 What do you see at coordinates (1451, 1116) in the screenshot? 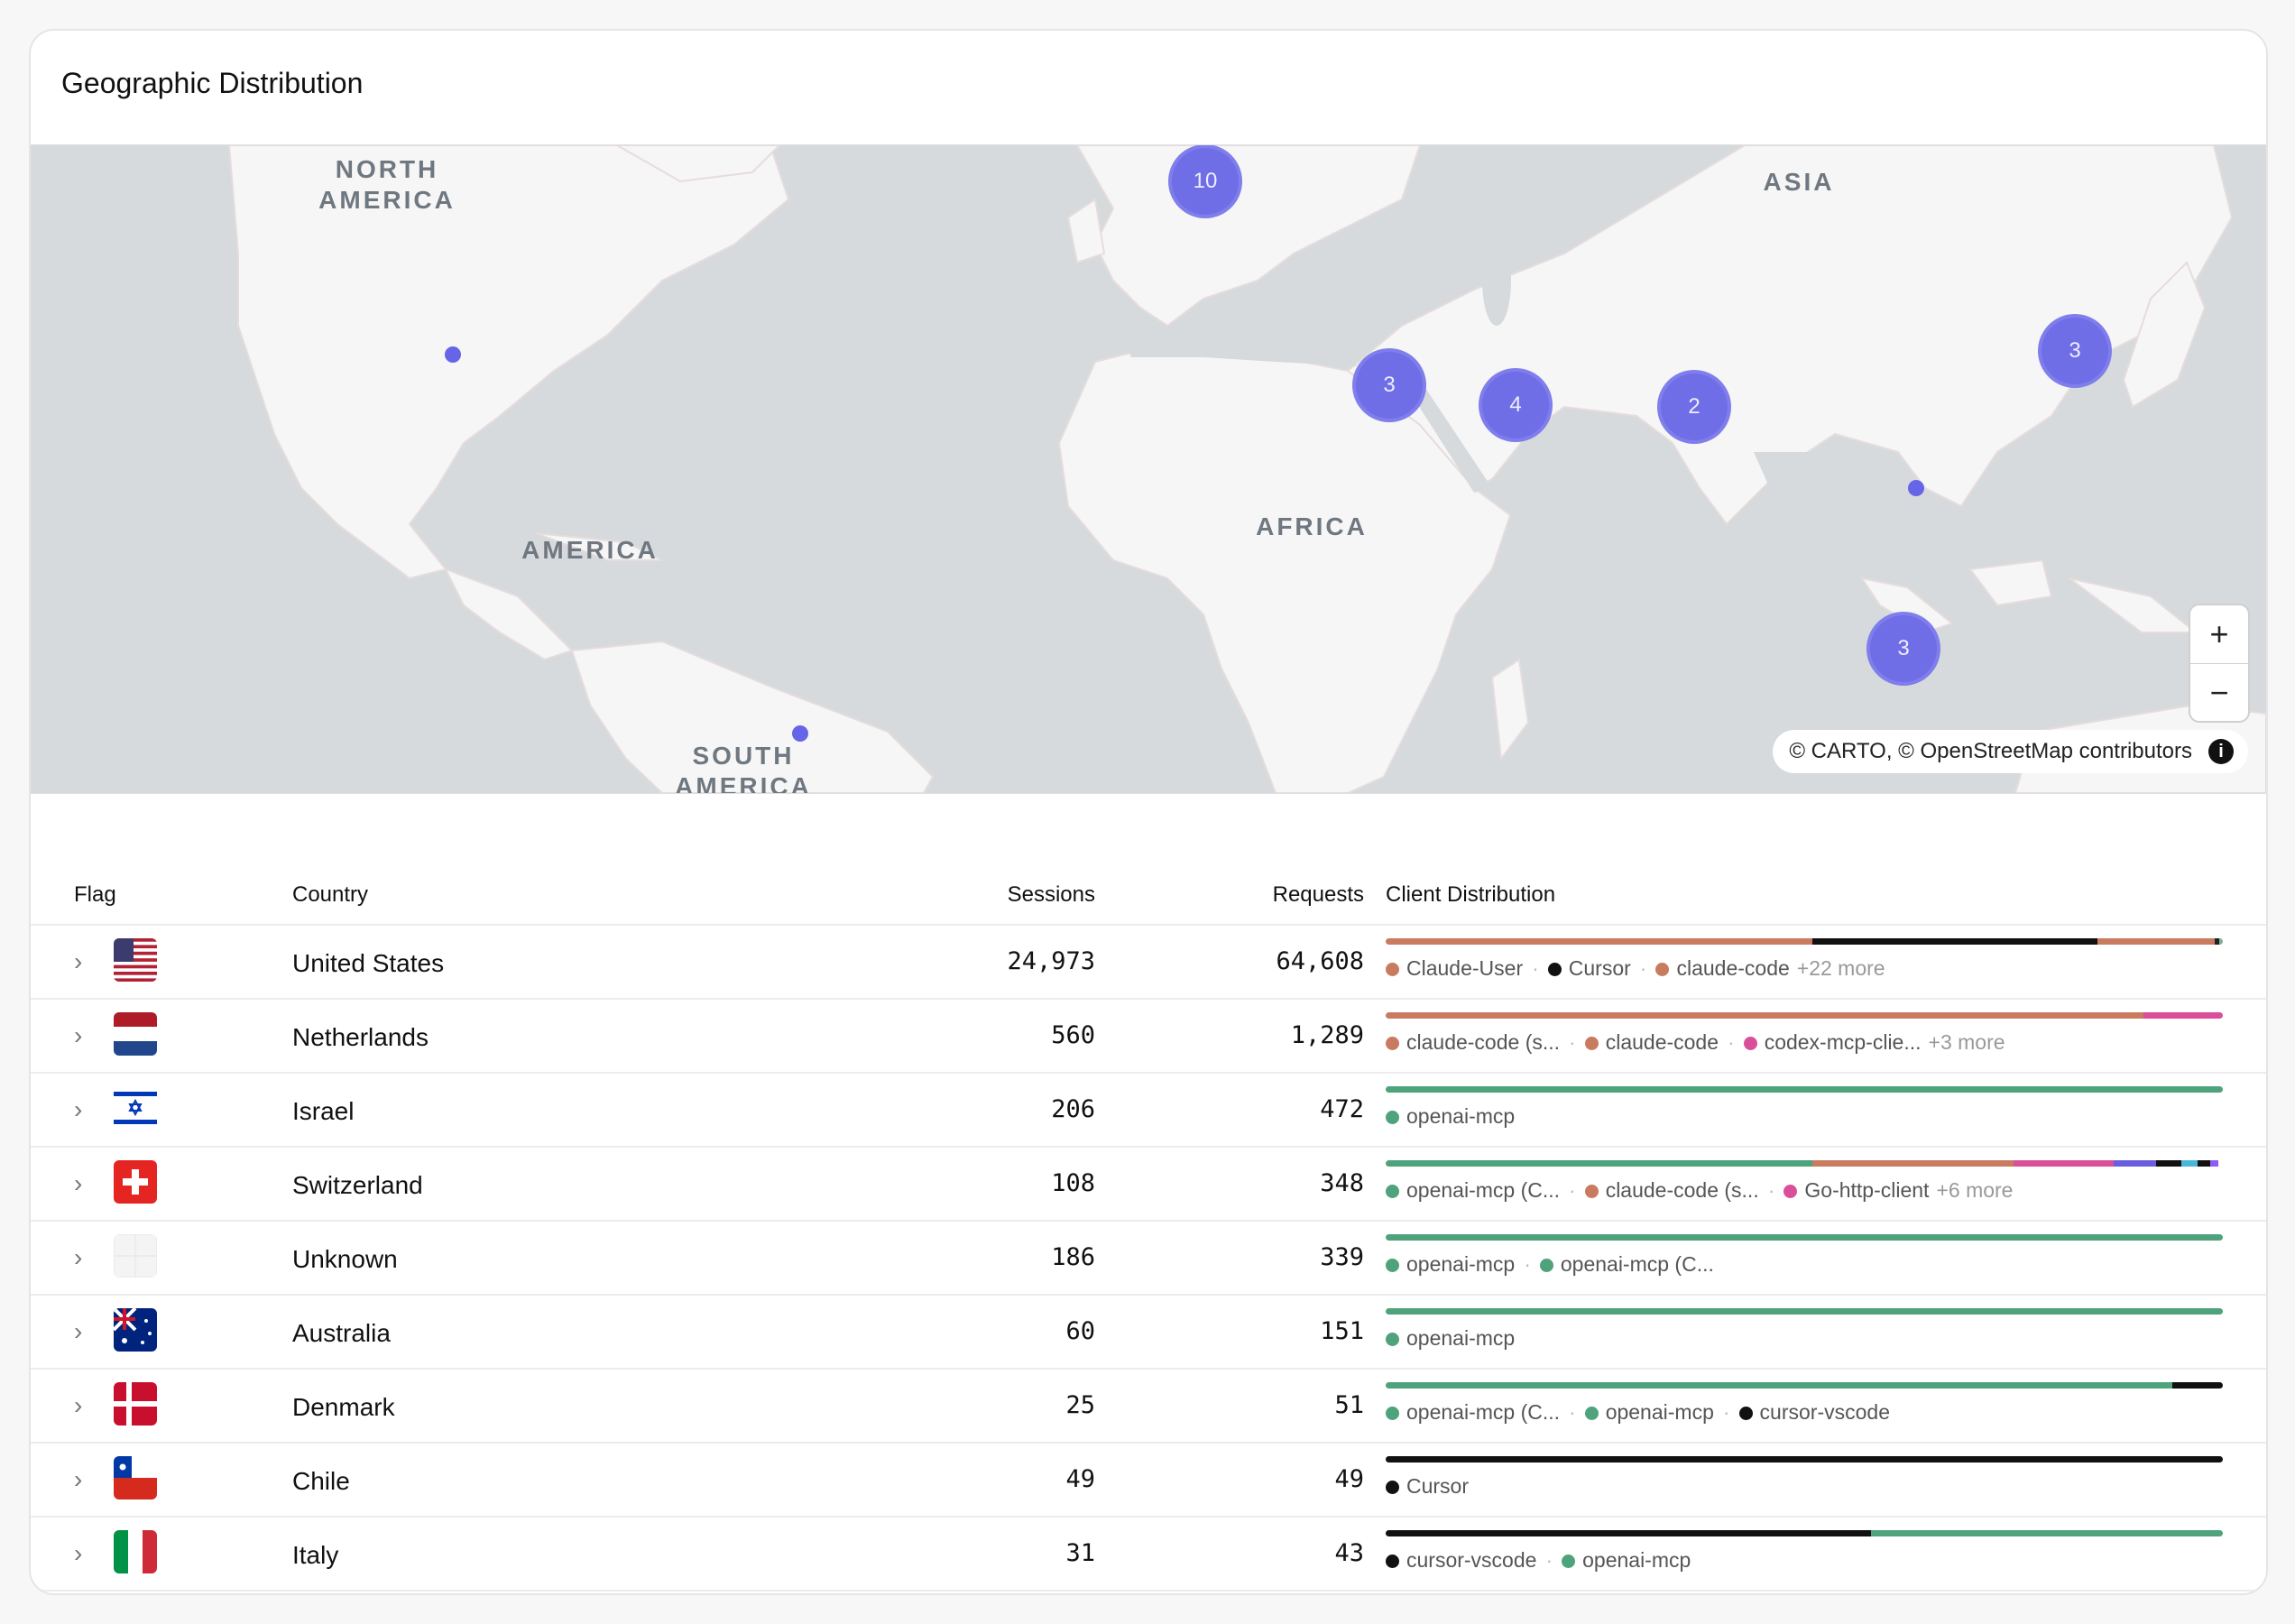
I see `client-legend: openai-mcp` at bounding box center [1451, 1116].